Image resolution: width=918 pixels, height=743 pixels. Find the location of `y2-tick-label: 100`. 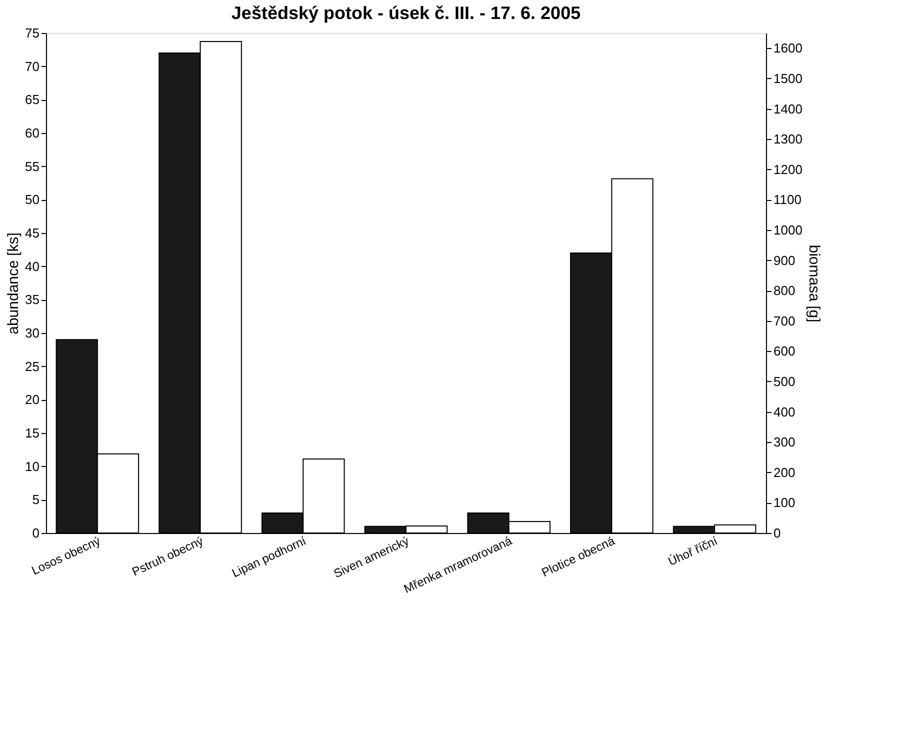

y2-tick-label: 100 is located at coordinates (785, 502).